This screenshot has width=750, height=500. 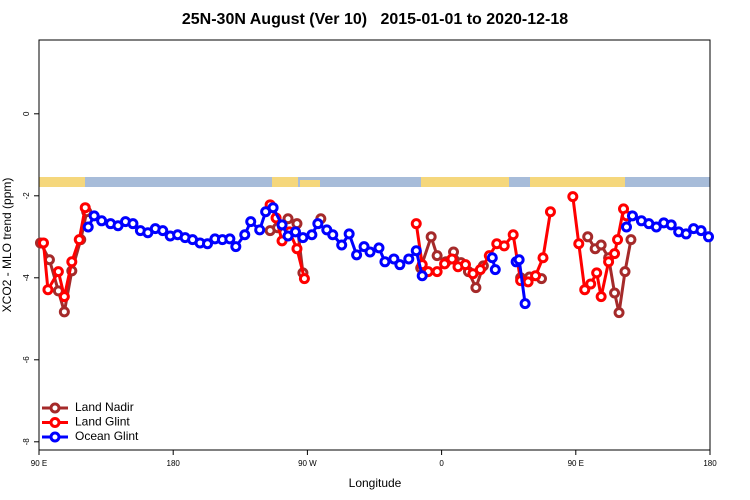 What do you see at coordinates (375, 483) in the screenshot?
I see `x-axis-label: Longitude` at bounding box center [375, 483].